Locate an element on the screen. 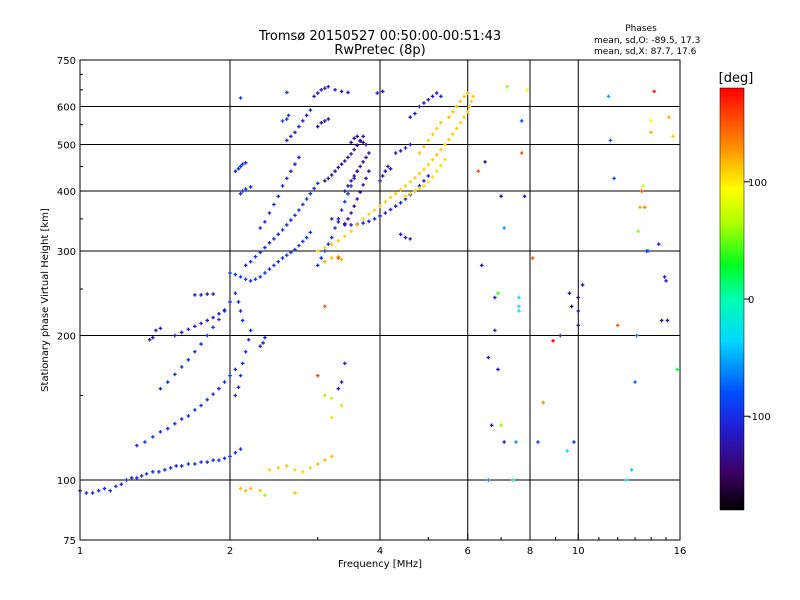 The width and height of the screenshot is (800, 600). colorbar-ticks: 100 0 -100 is located at coordinates (757, 300).